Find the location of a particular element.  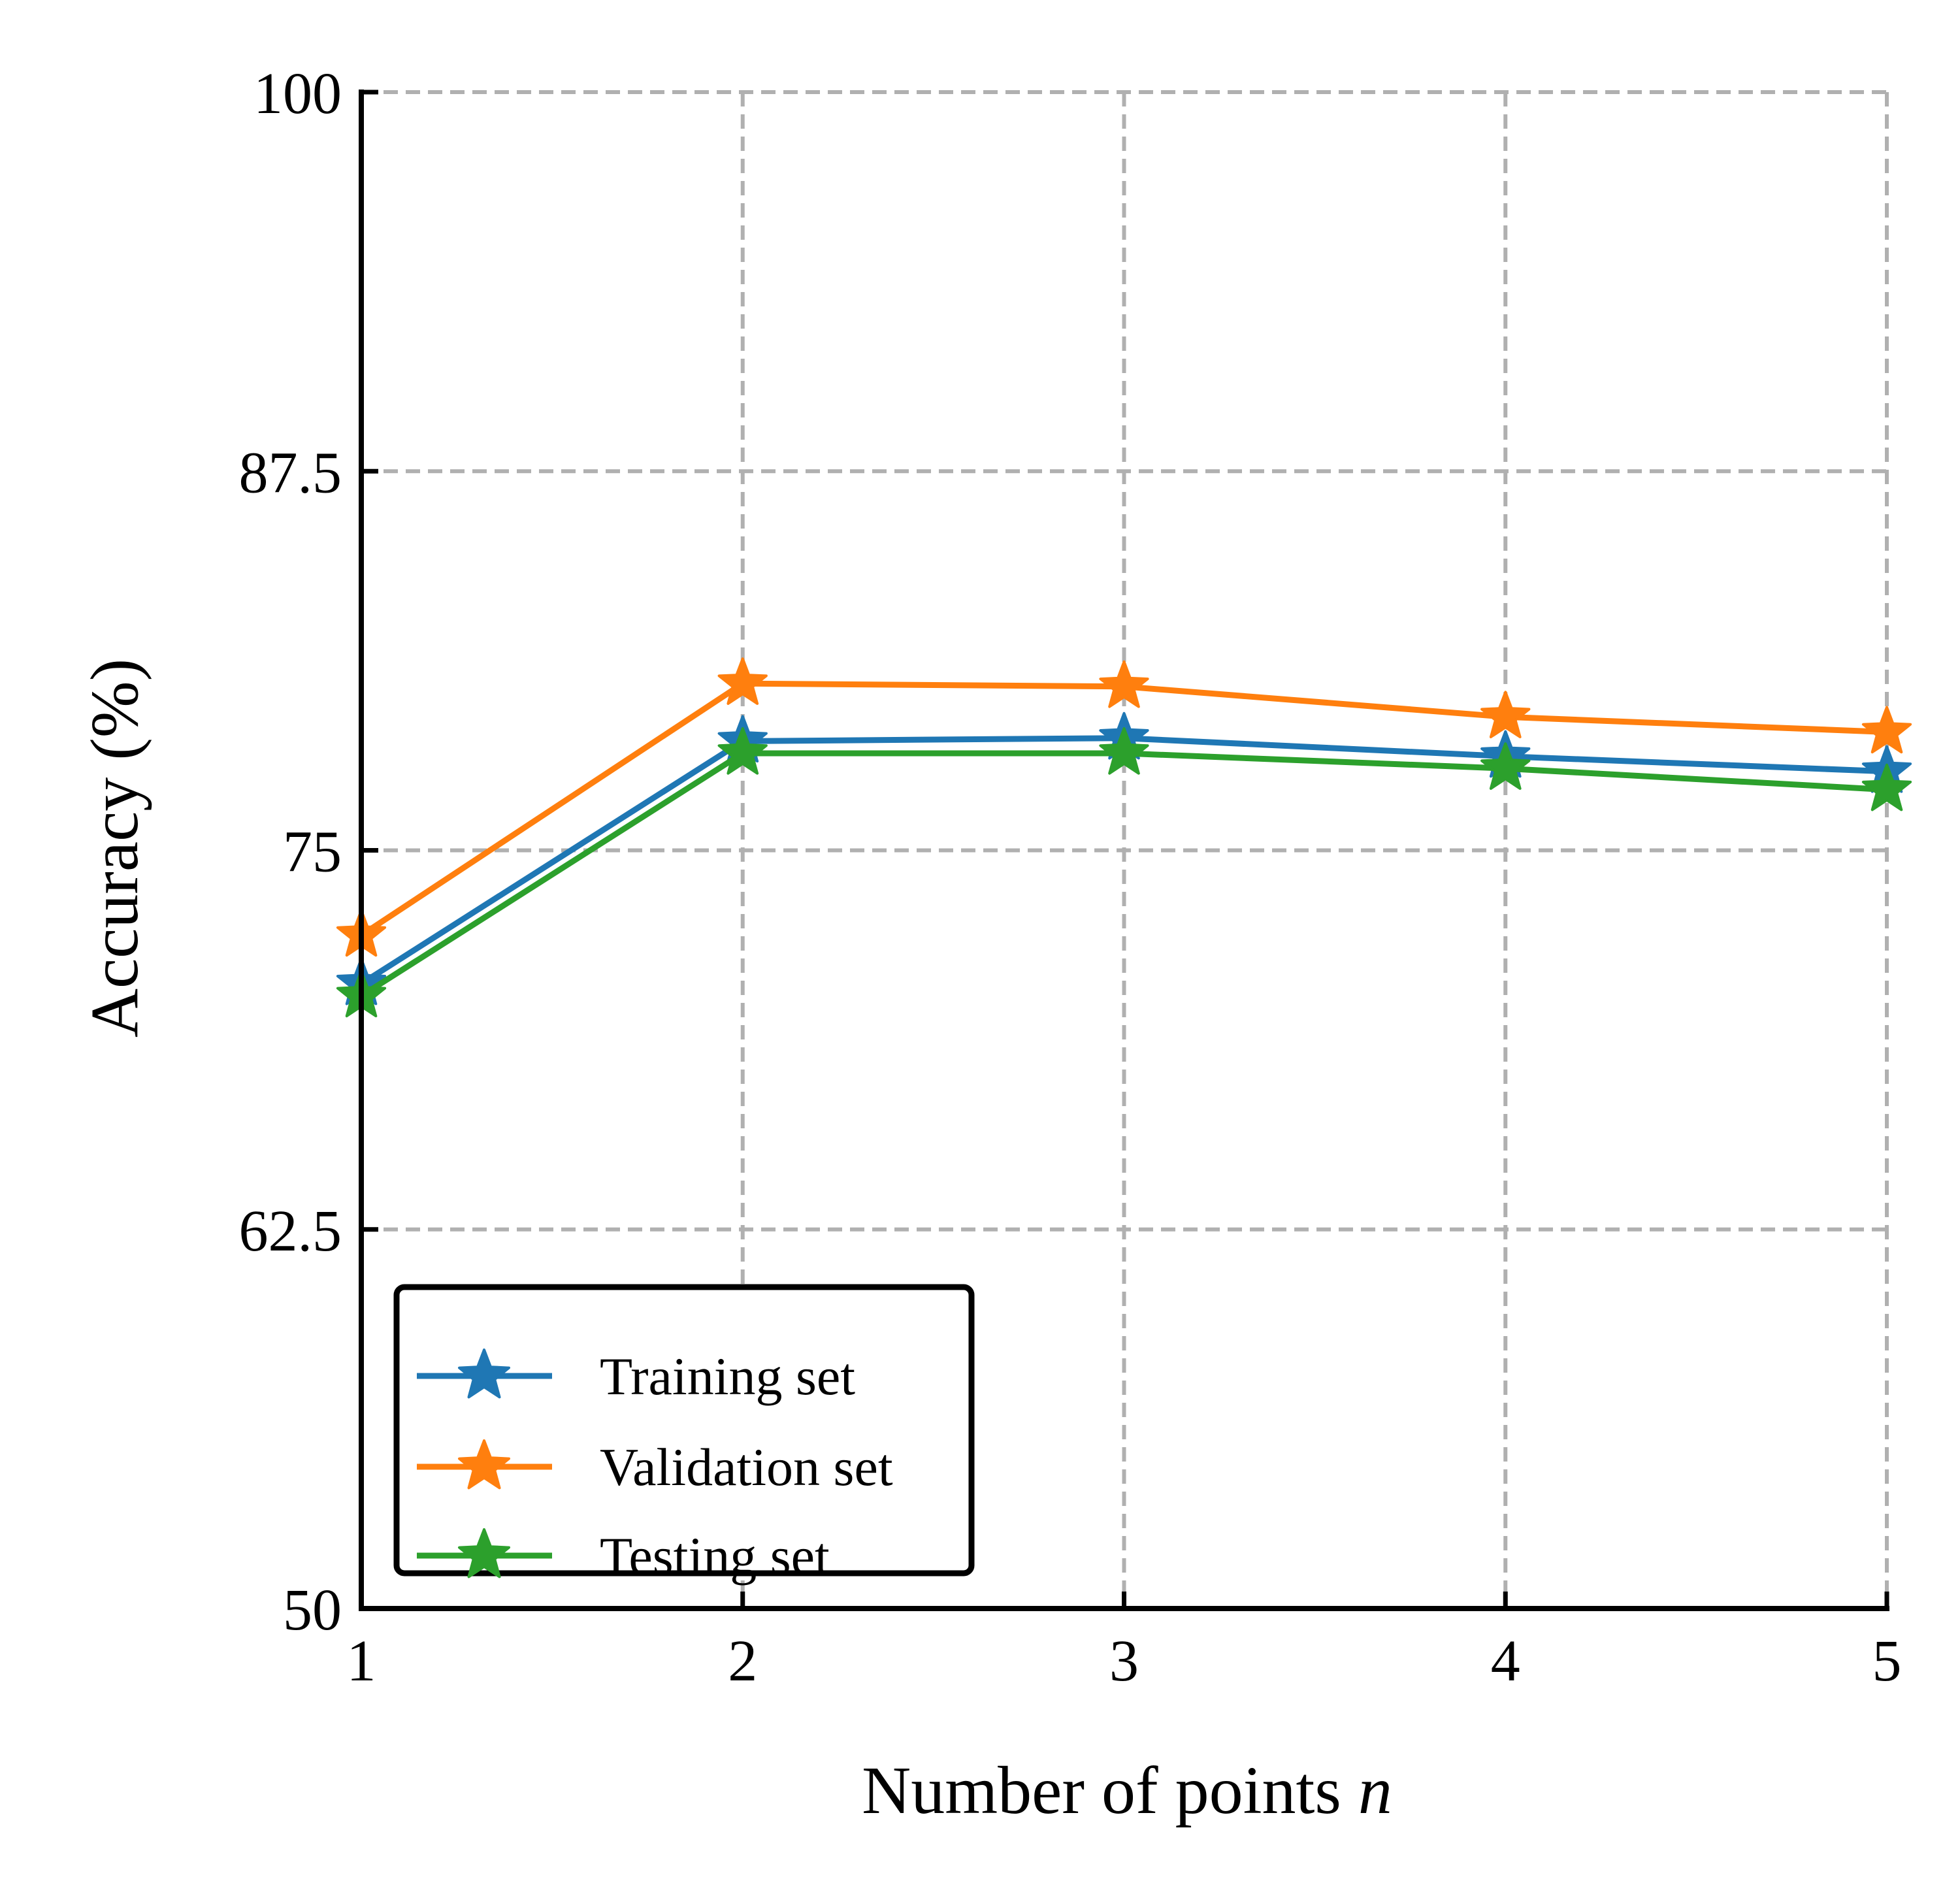

y-axis-label: Accuracy (%) is located at coordinates (114, 848).